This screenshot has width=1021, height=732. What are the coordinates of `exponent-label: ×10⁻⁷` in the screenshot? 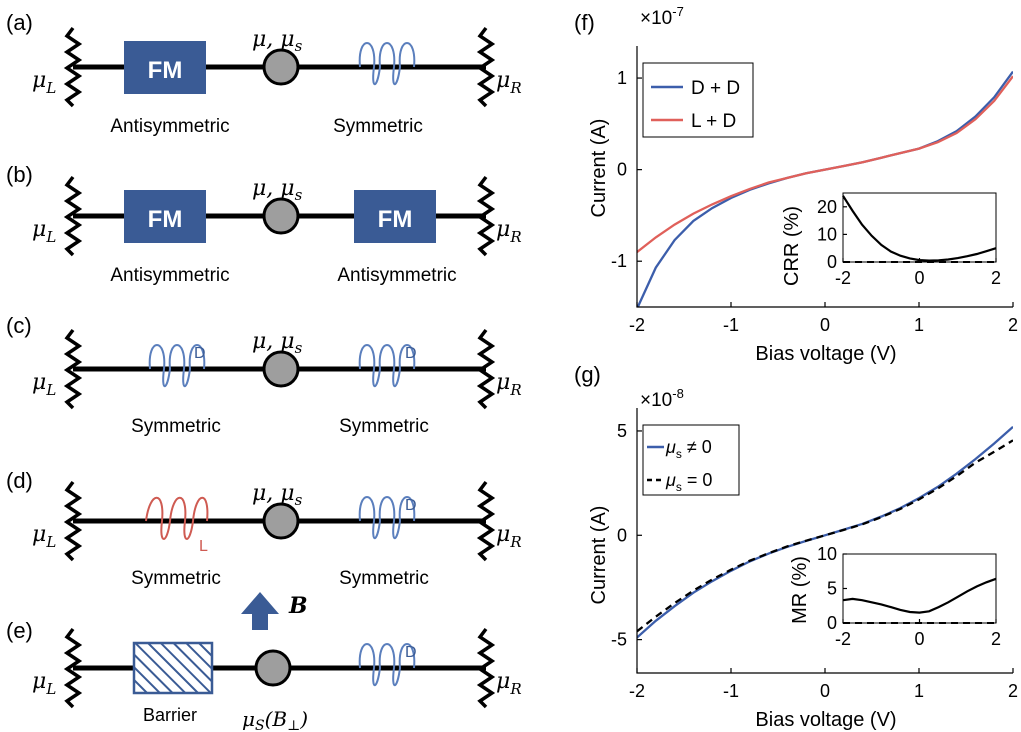 It's located at (662, 16).